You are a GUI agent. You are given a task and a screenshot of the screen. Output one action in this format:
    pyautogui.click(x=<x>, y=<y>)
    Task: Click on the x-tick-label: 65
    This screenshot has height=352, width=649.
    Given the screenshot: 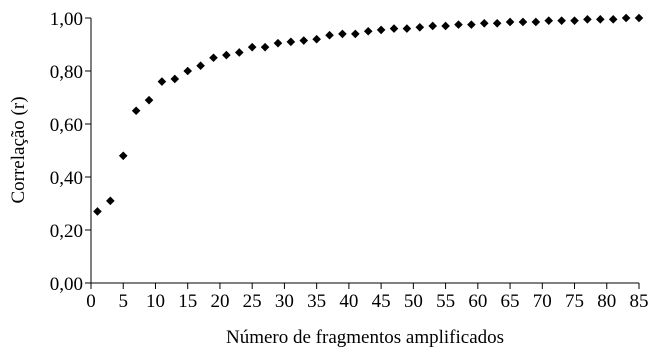 What is the action you would take?
    pyautogui.click(x=510, y=301)
    